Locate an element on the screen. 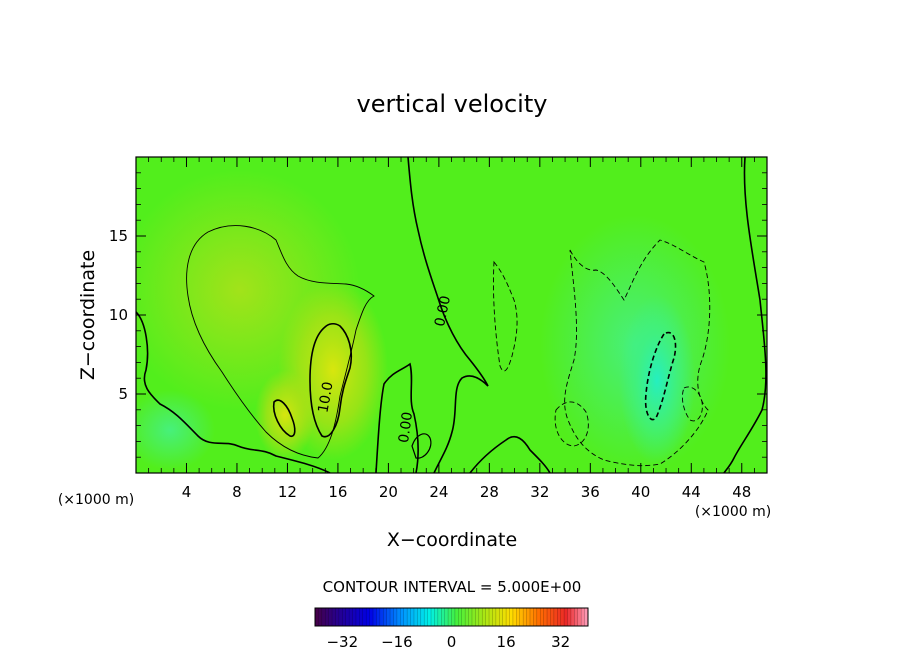 The image size is (904, 654). downdraft-core-shading is located at coordinates (657, 380).